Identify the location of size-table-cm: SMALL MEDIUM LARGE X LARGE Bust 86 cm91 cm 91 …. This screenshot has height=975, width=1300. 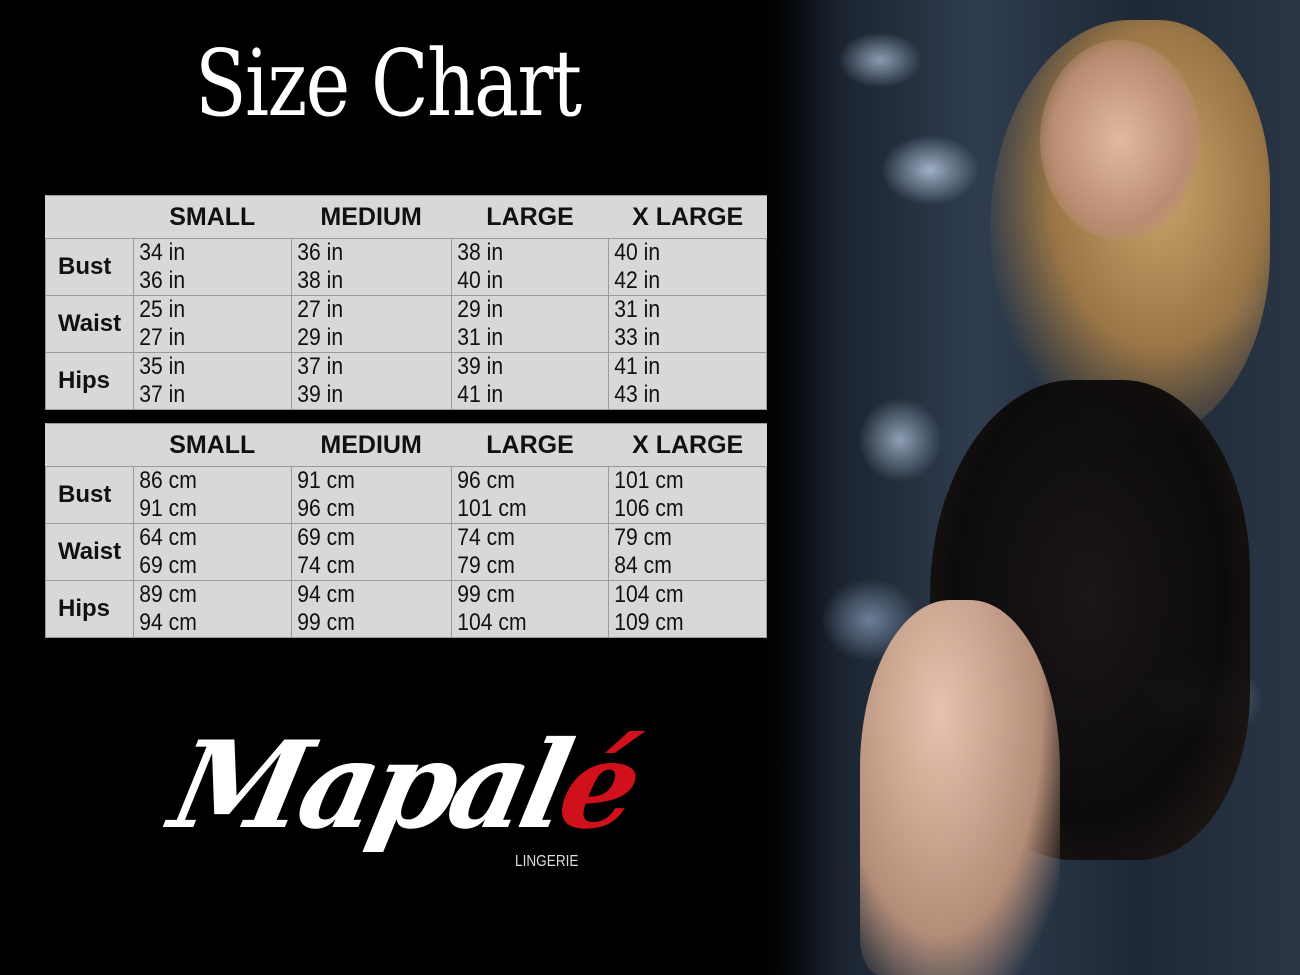
(406, 530).